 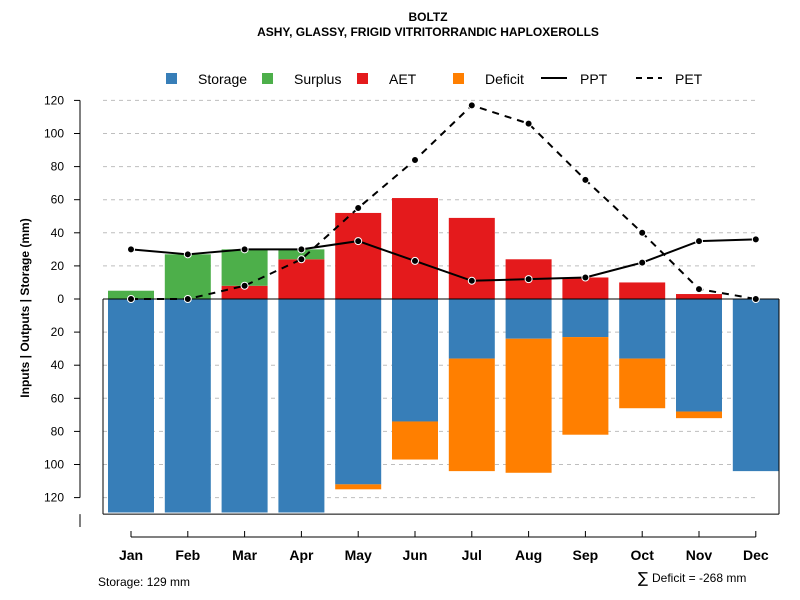 What do you see at coordinates (643, 578) in the screenshot?
I see `deficit-sum-symbol: ∑` at bounding box center [643, 578].